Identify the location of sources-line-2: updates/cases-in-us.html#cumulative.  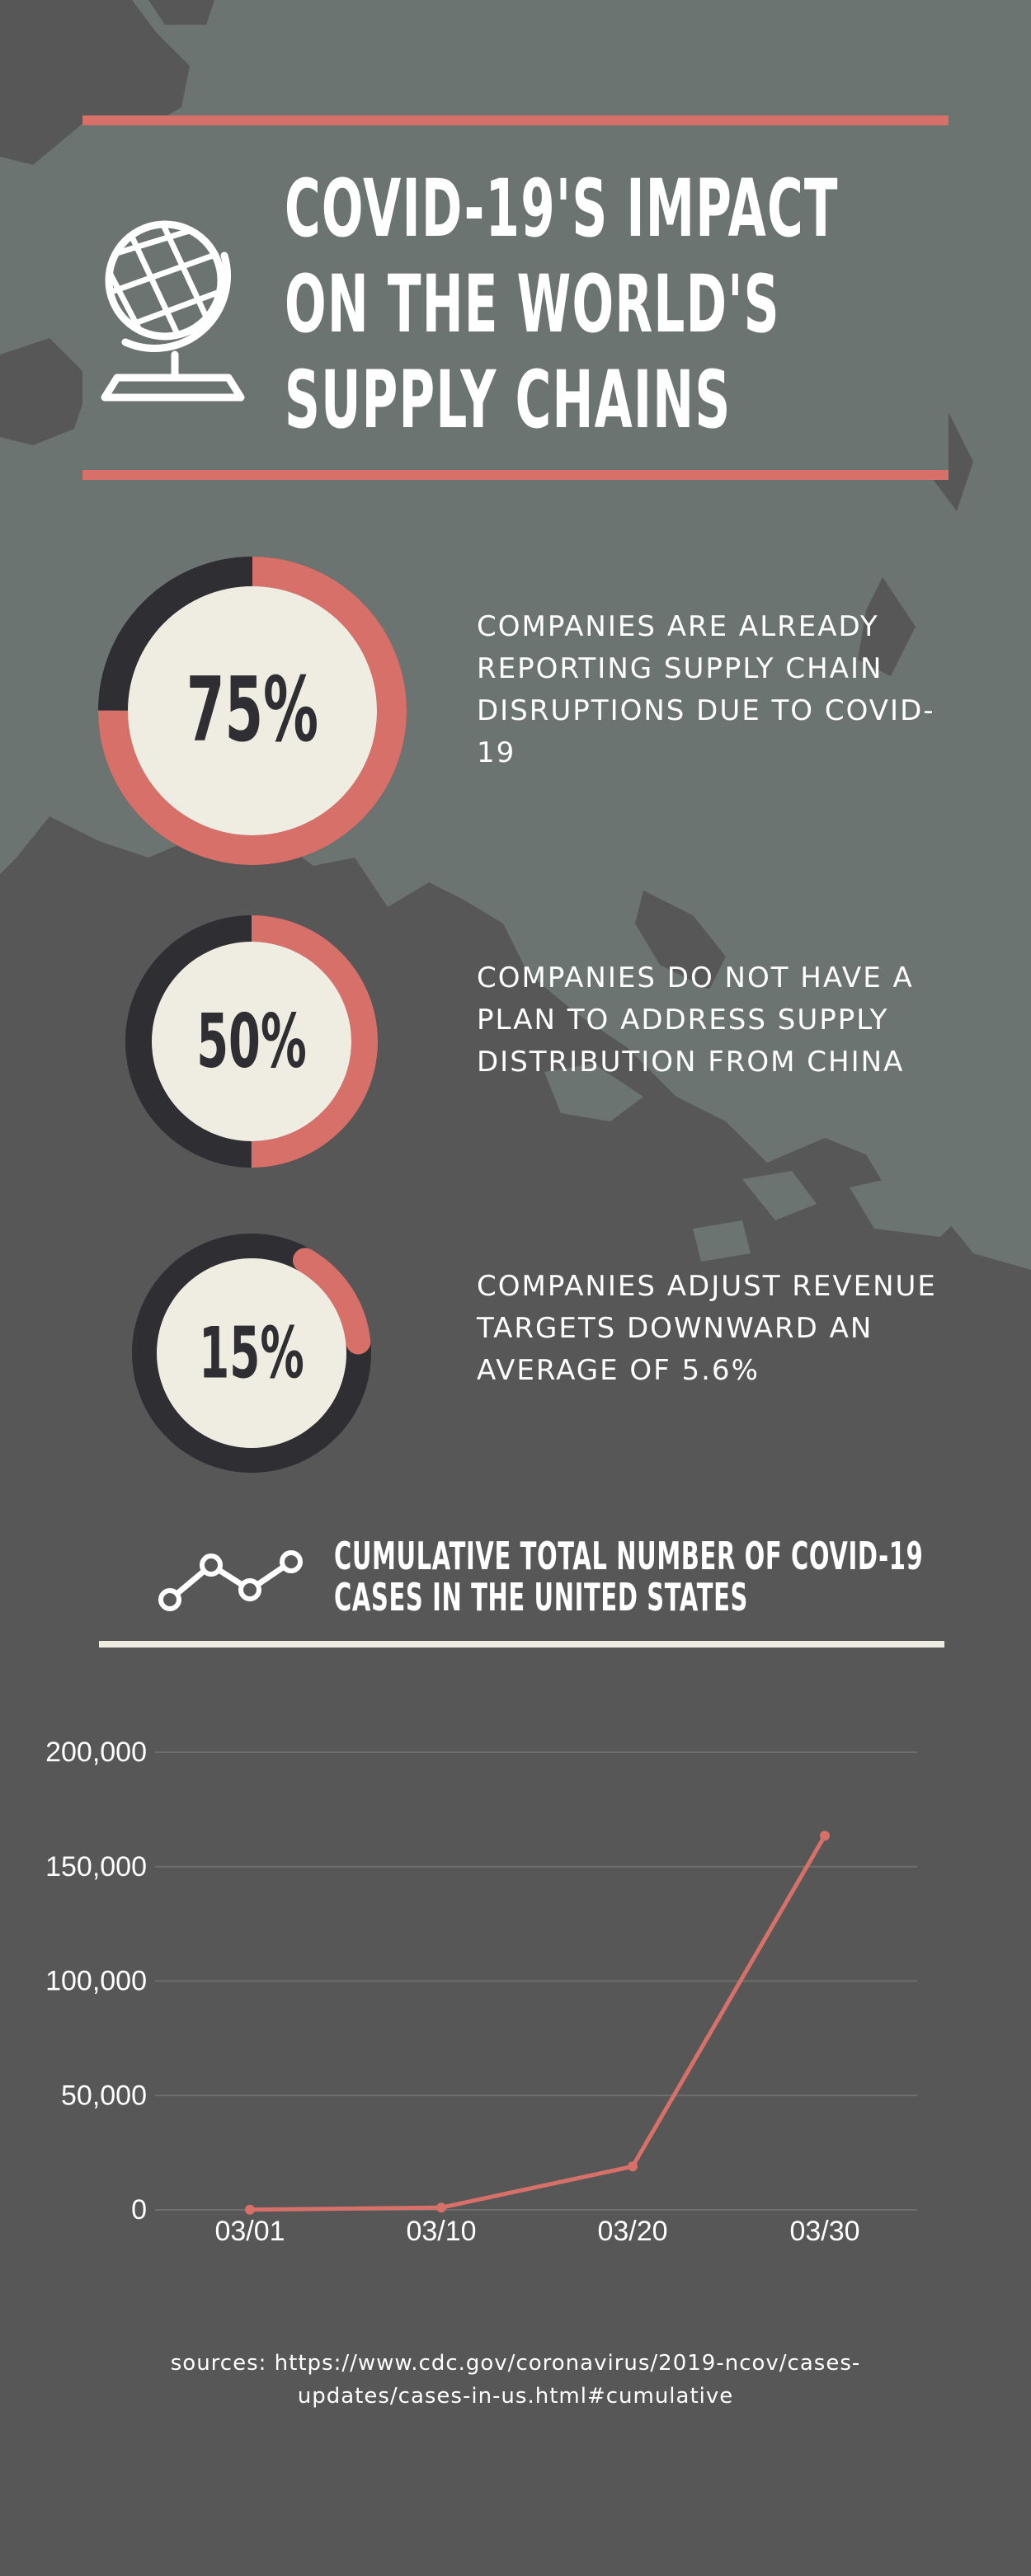
(515, 2396).